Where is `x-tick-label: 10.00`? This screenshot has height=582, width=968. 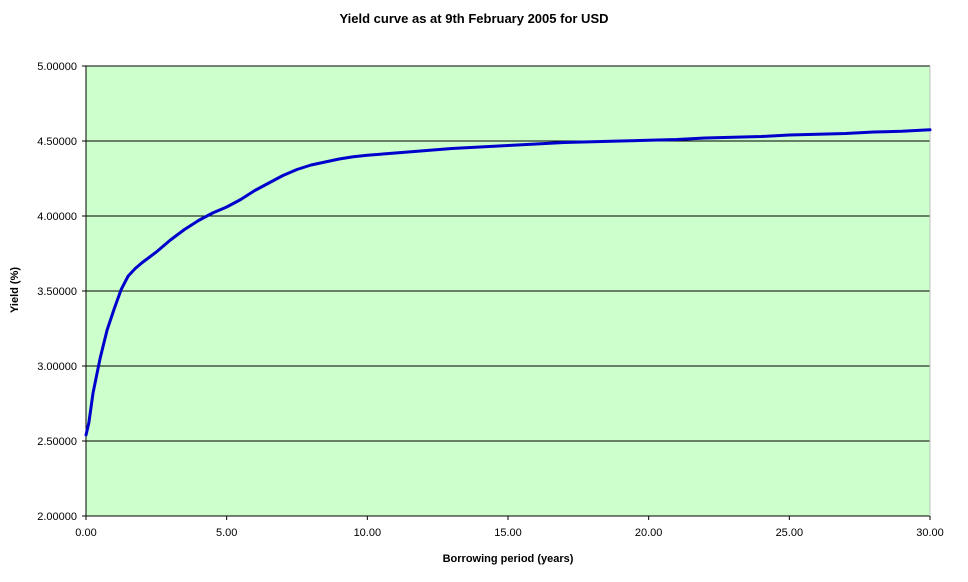
x-tick-label: 10.00 is located at coordinates (368, 533).